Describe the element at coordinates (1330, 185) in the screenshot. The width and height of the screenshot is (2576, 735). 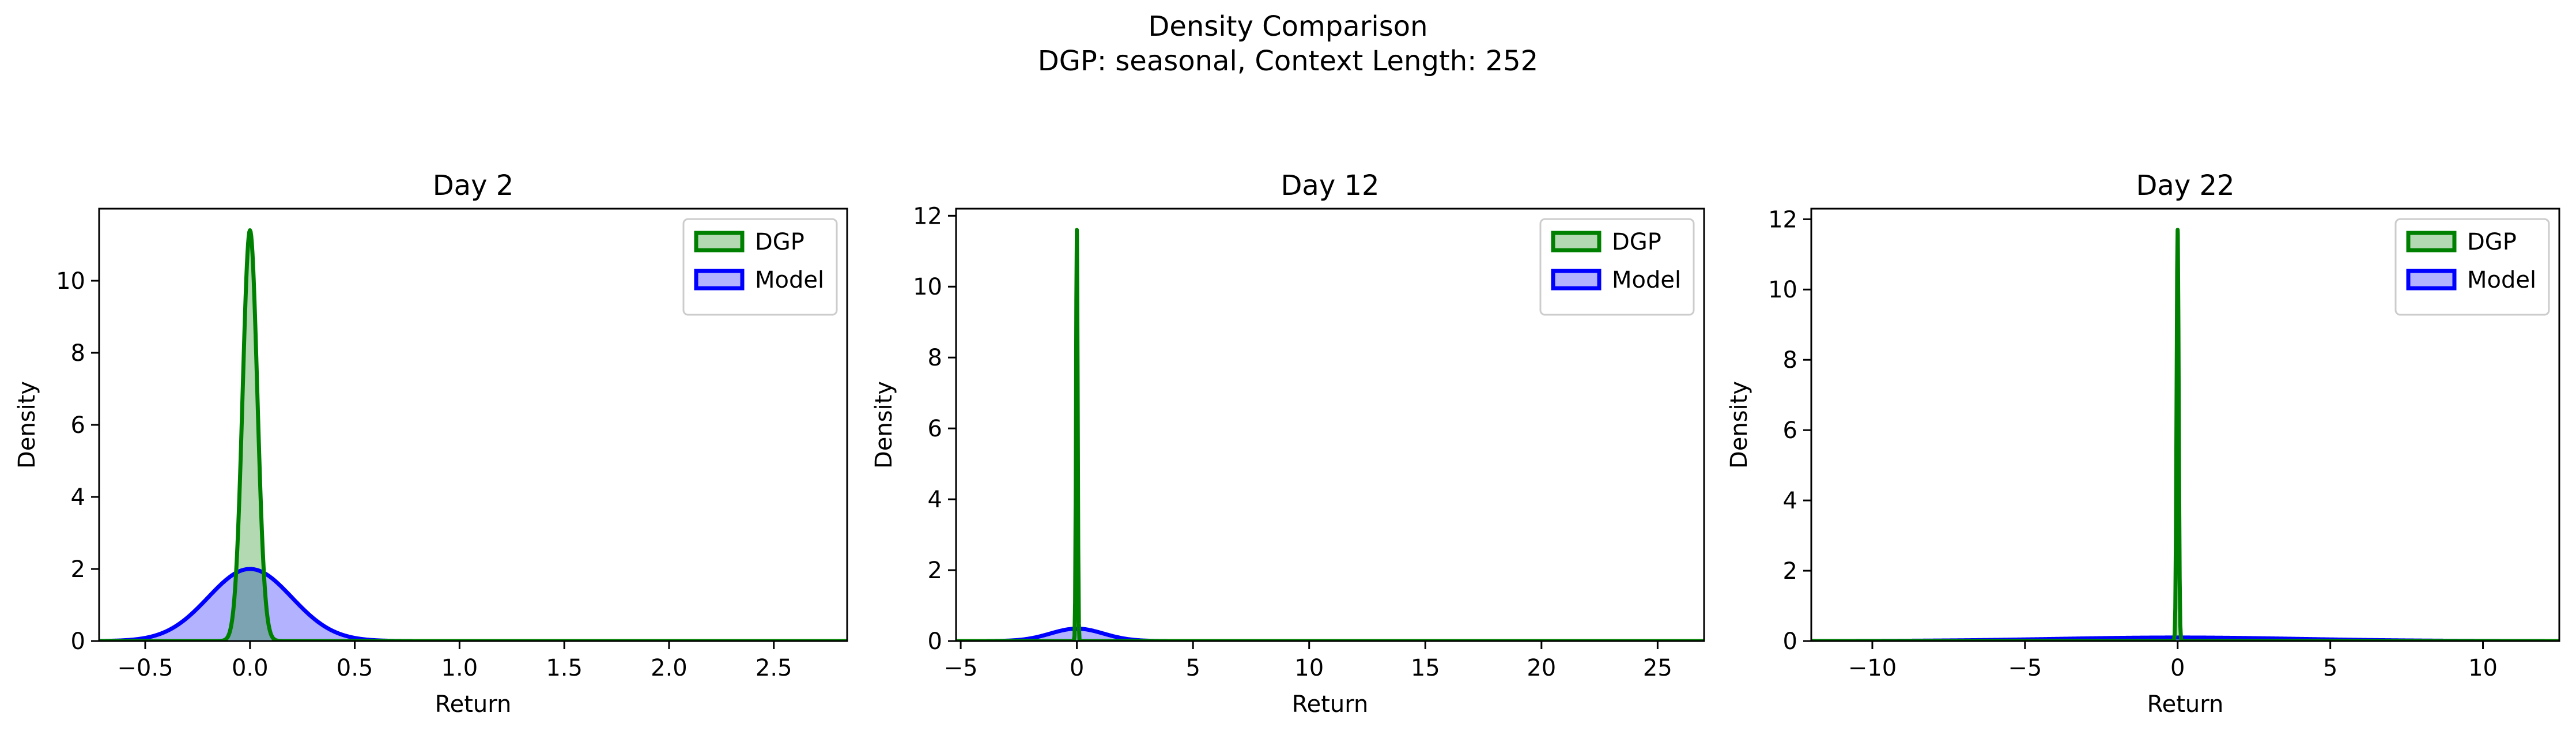
I see `panel-title: Day 12` at that location.